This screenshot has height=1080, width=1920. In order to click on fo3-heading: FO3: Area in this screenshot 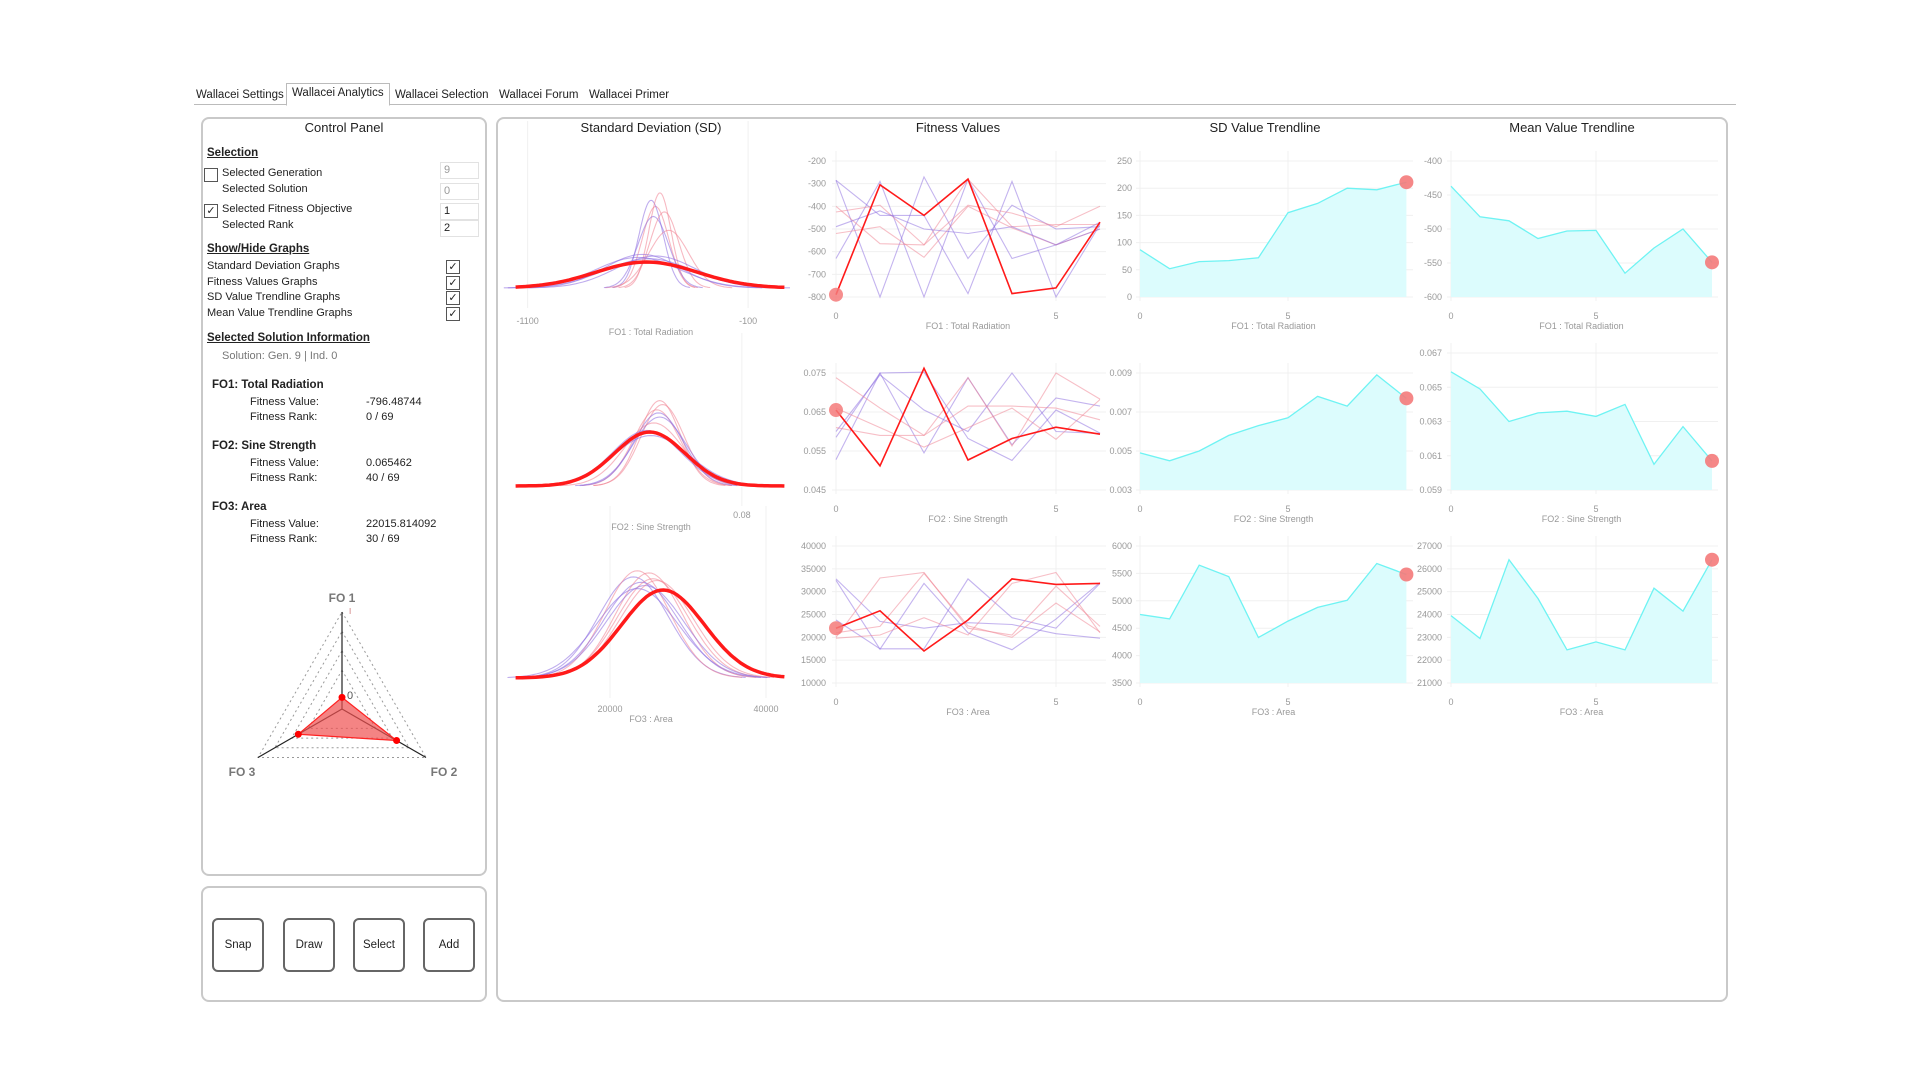, I will do `click(239, 507)`.